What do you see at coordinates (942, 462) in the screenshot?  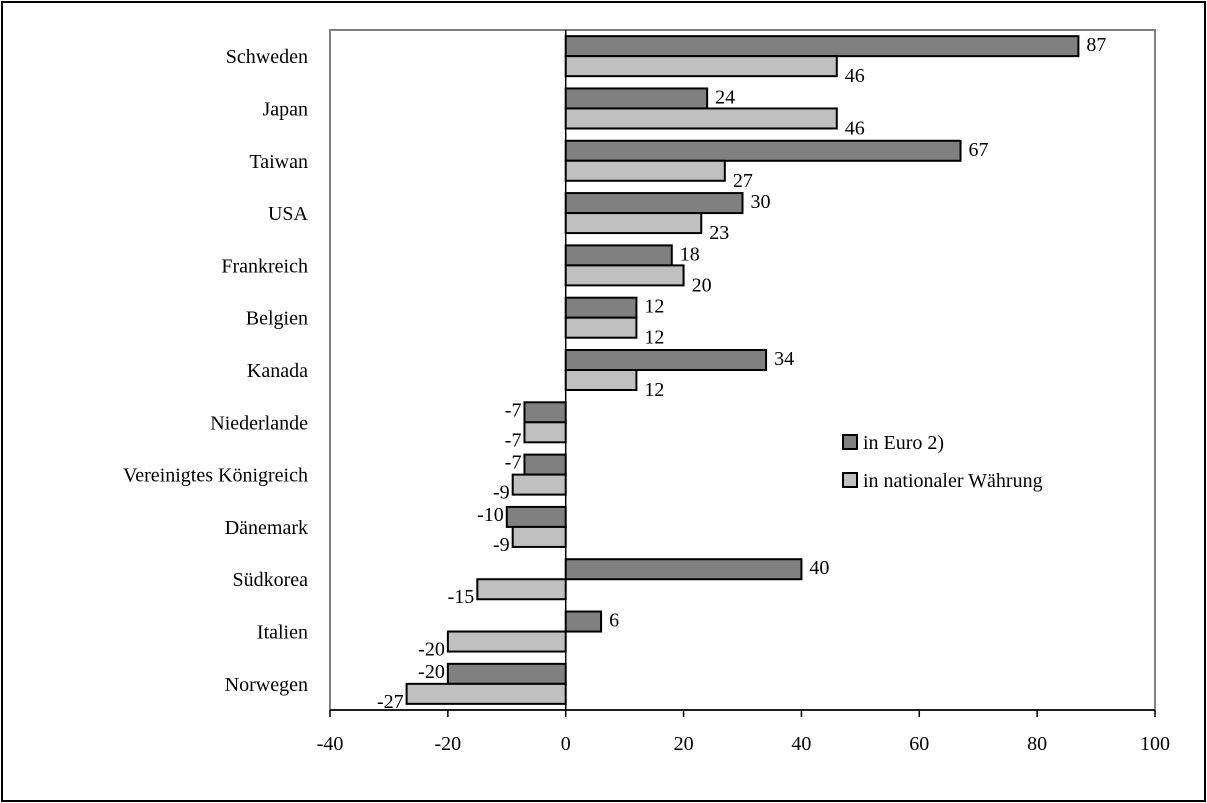 I see `legend: in Euro 2) in nationaler Währung` at bounding box center [942, 462].